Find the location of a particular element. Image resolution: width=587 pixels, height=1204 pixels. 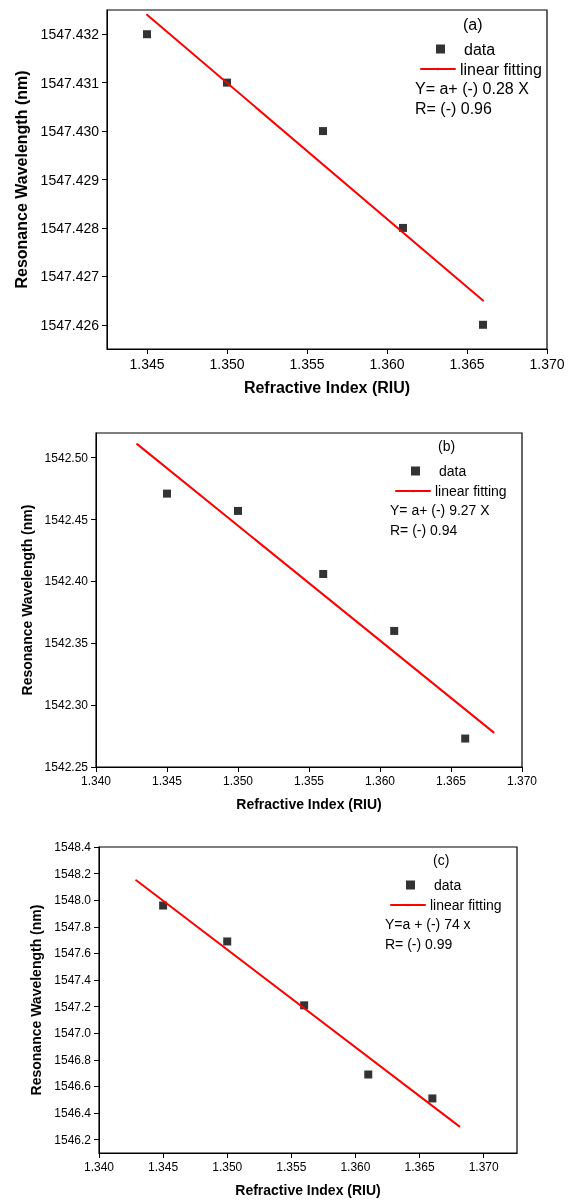

annotation: Y= a+ (-) 0.28 X is located at coordinates (472, 88).